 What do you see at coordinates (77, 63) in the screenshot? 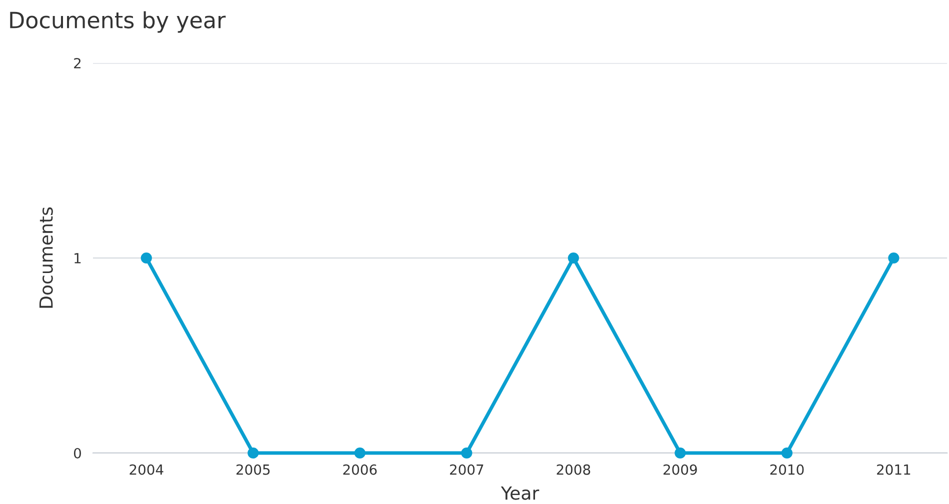
I see `y-tick-label: 2` at bounding box center [77, 63].